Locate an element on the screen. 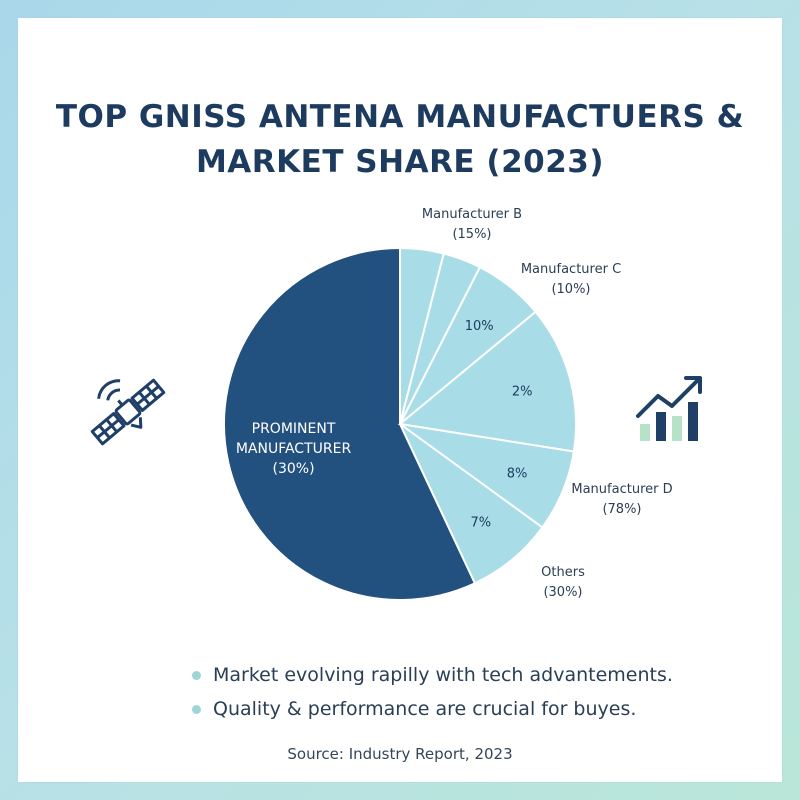 The image size is (800, 800). outside-label: Manufacturer B (15%) is located at coordinates (472, 224).